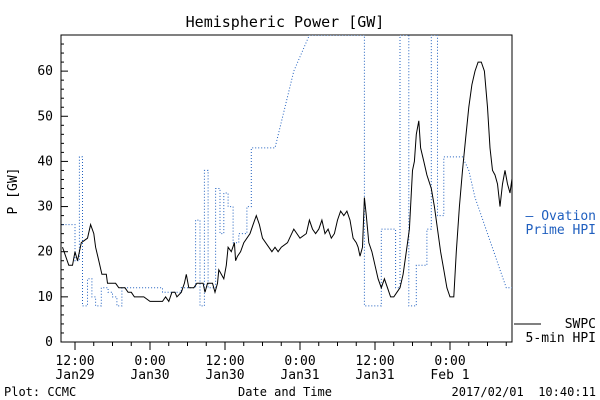 The width and height of the screenshot is (600, 400). What do you see at coordinates (45, 116) in the screenshot?
I see `y-tick-label: 50` at bounding box center [45, 116].